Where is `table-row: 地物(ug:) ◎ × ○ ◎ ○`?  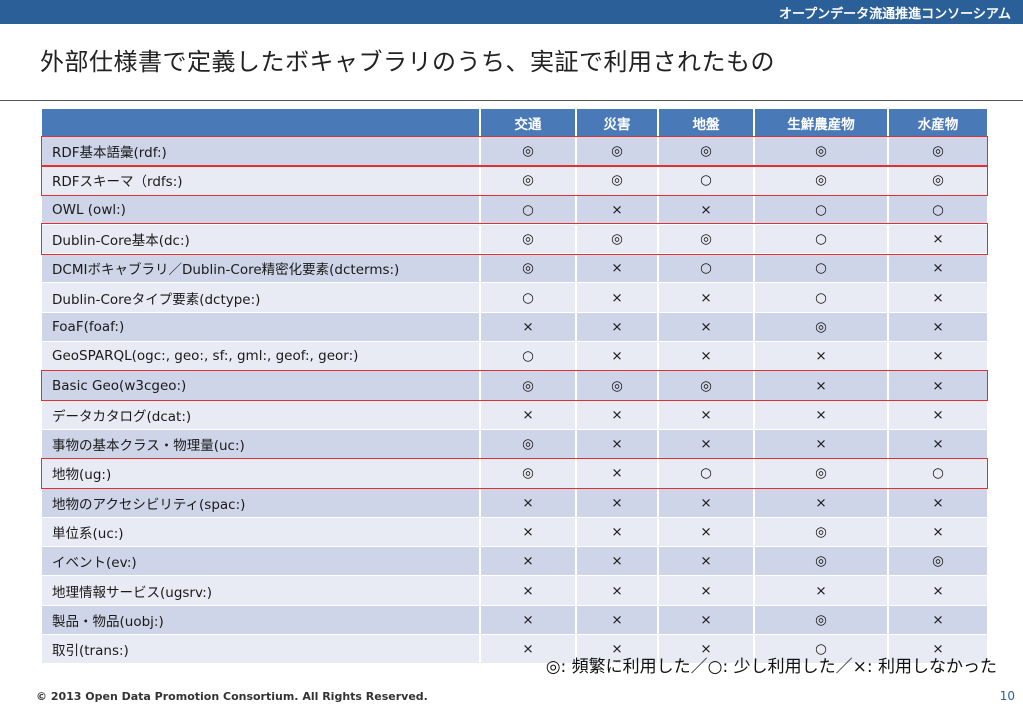
table-row: 地物(ug:) ◎ × ○ ◎ ○ is located at coordinates (515, 473).